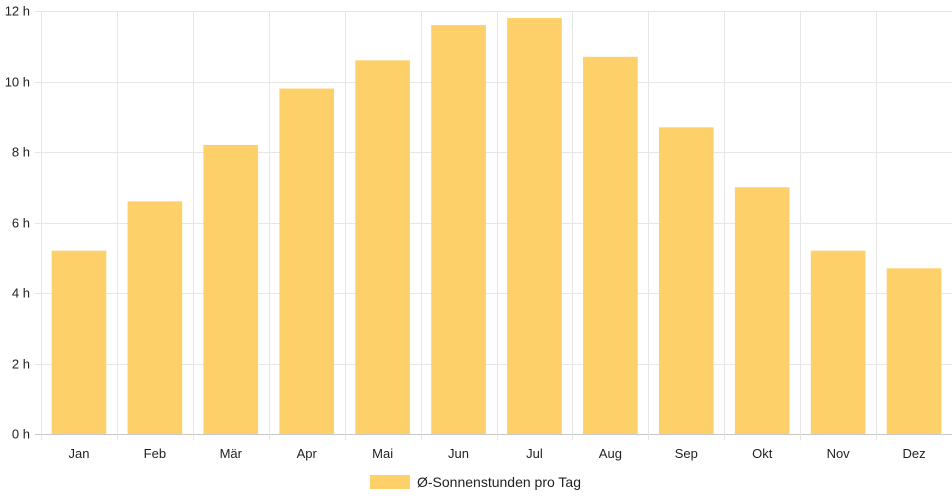 Image resolution: width=952 pixels, height=500 pixels. I want to click on legend: Ø-Sonnenstunden pro Tag, so click(475, 482).